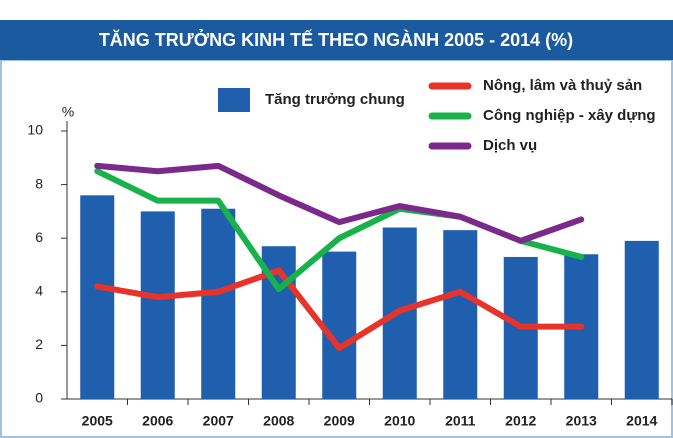 The height and width of the screenshot is (438, 673). I want to click on x-tick-label: 2011, so click(460, 421).